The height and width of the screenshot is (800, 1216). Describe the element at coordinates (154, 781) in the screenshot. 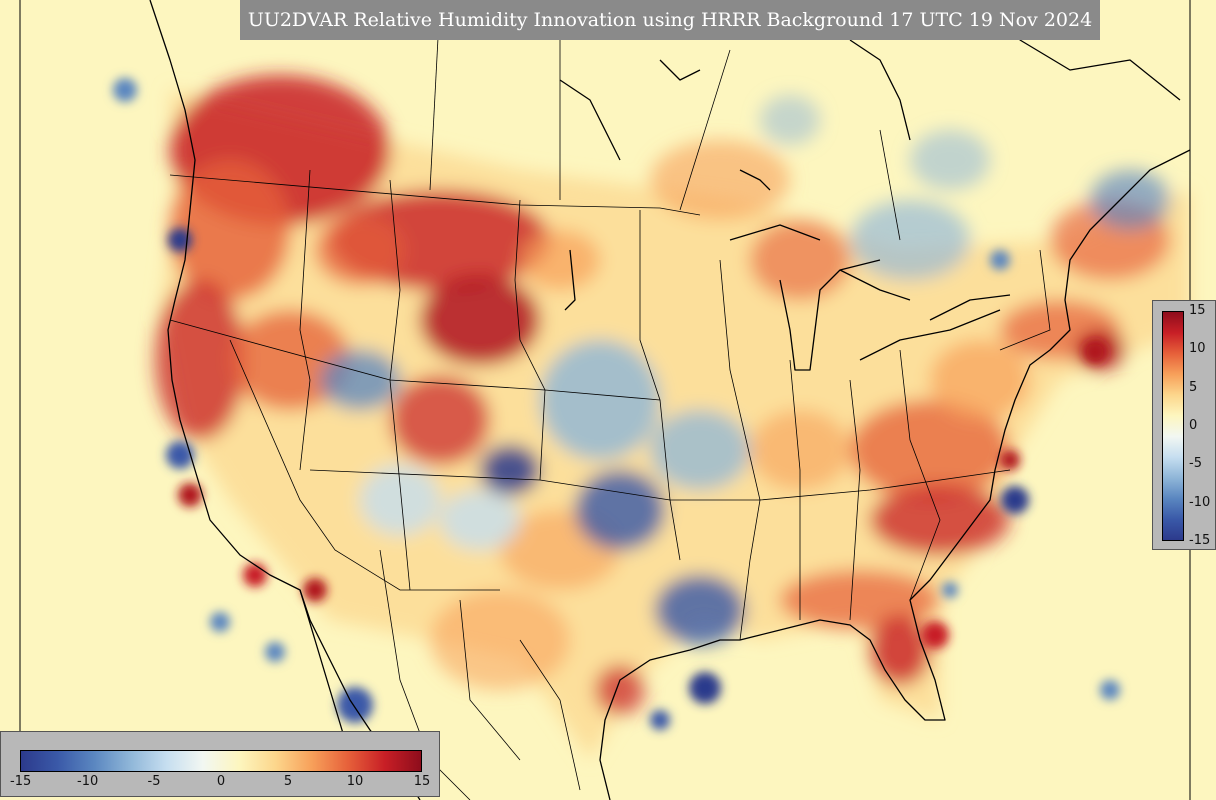

I see `colorbar-bottom-tick-label: -5` at that location.